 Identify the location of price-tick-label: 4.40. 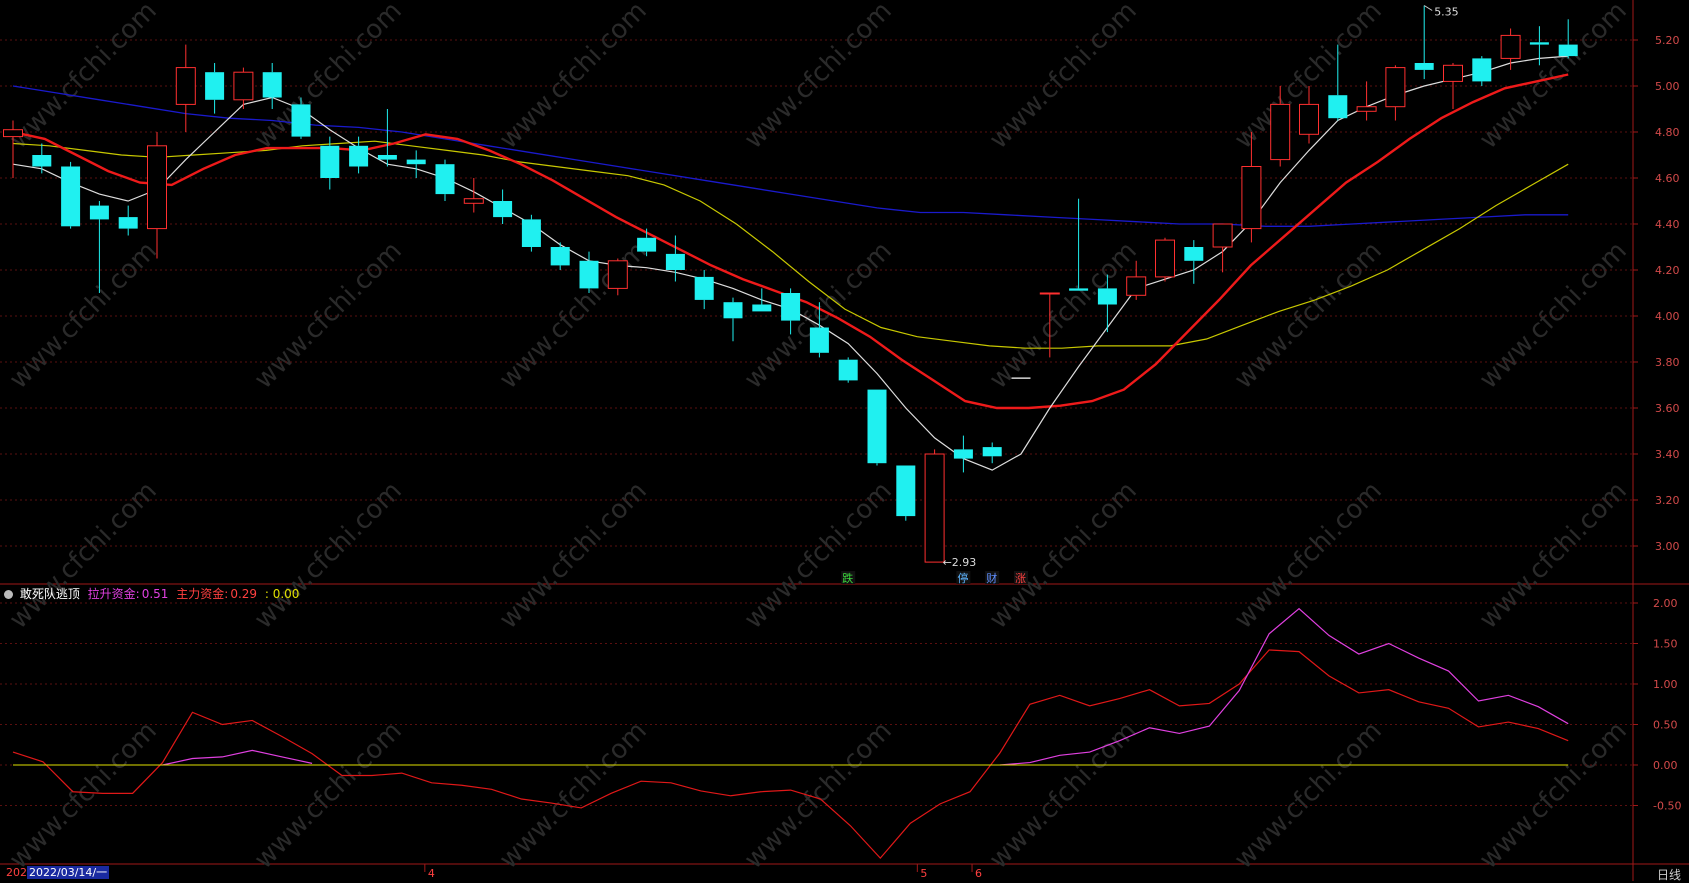
(1667, 224).